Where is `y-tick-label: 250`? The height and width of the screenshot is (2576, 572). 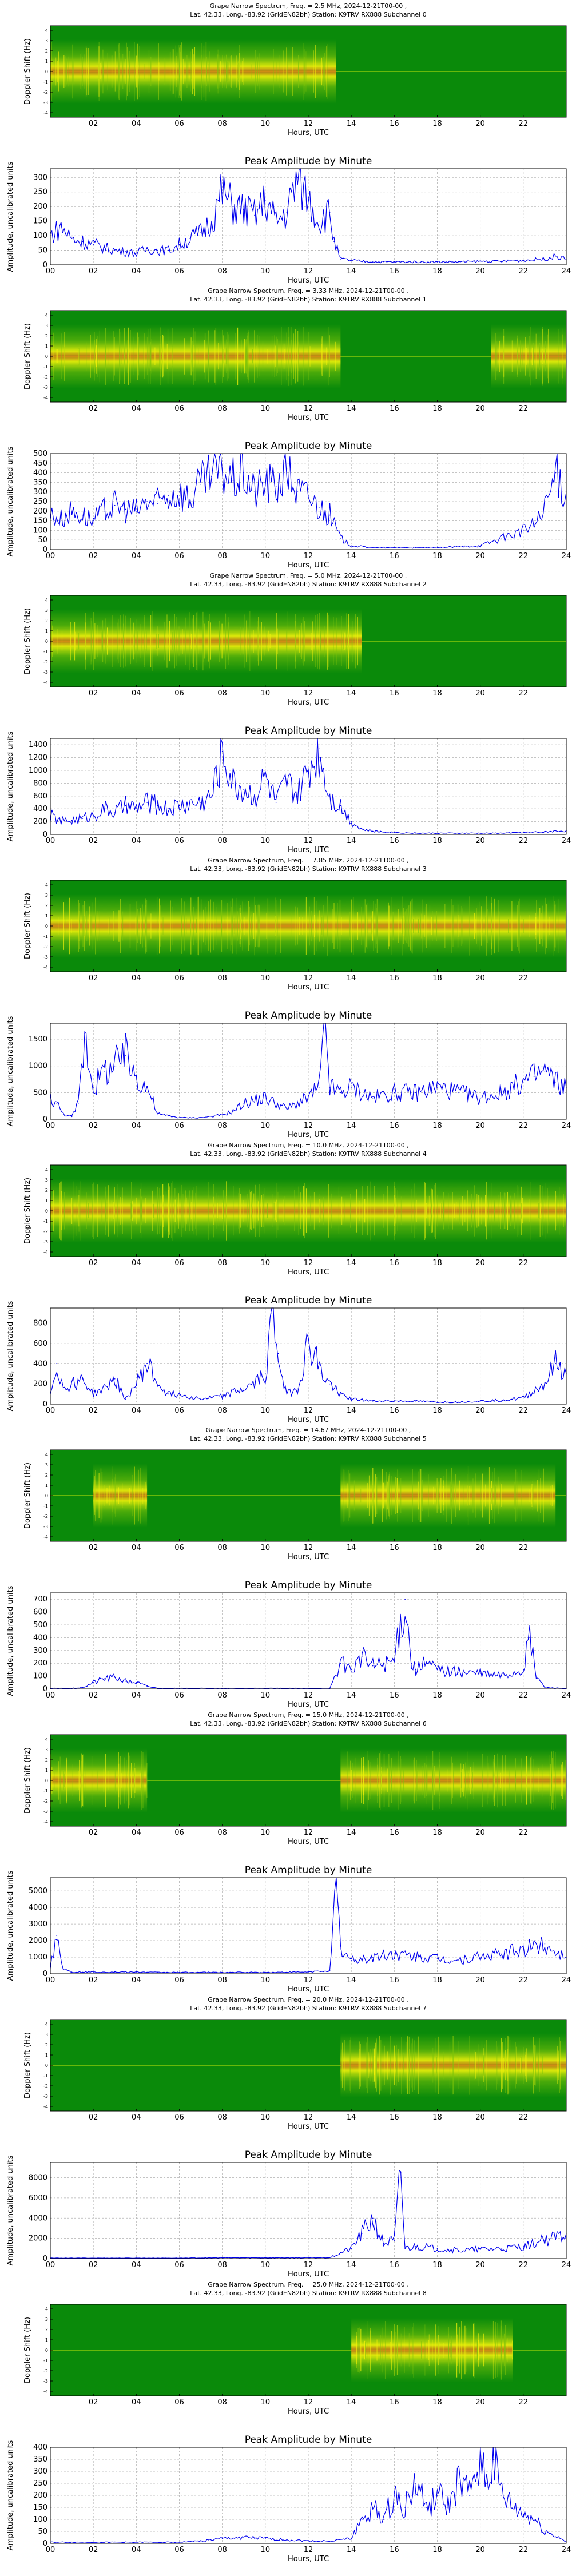 y-tick-label: 250 is located at coordinates (40, 502).